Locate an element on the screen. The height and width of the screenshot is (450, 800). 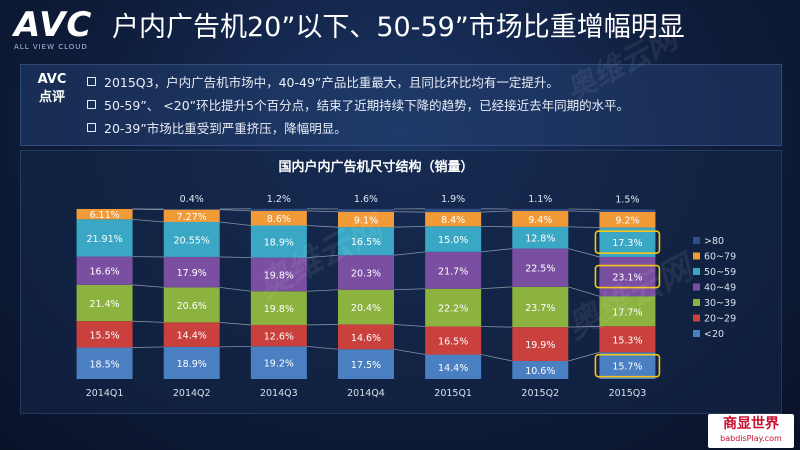
data-label: 0.4% is located at coordinates (192, 199).